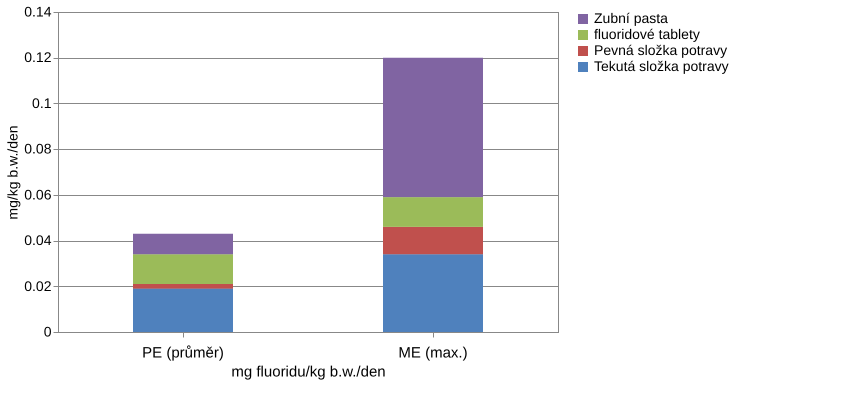 The image size is (848, 417). Describe the element at coordinates (433, 353) in the screenshot. I see `x-tick-label: ME (max.)` at that location.